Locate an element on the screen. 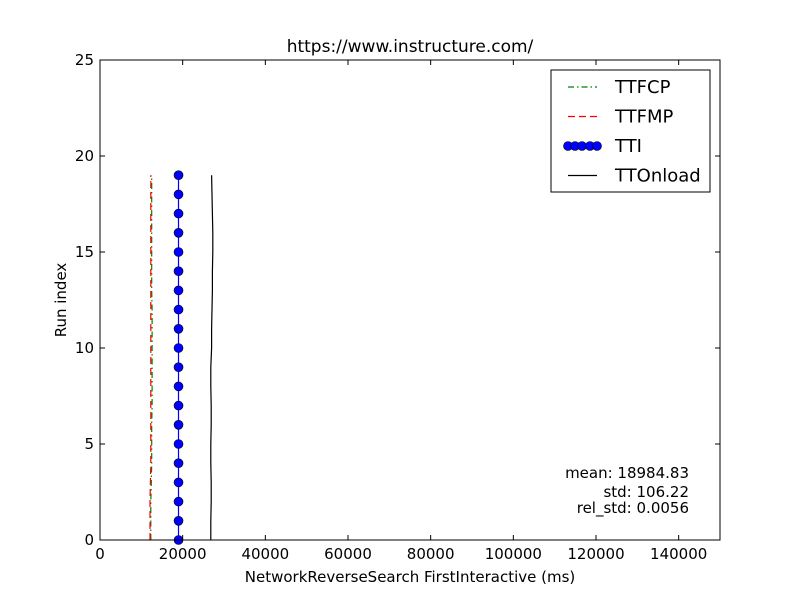 The image size is (800, 600). legend-label-tti: TTI is located at coordinates (628, 146).